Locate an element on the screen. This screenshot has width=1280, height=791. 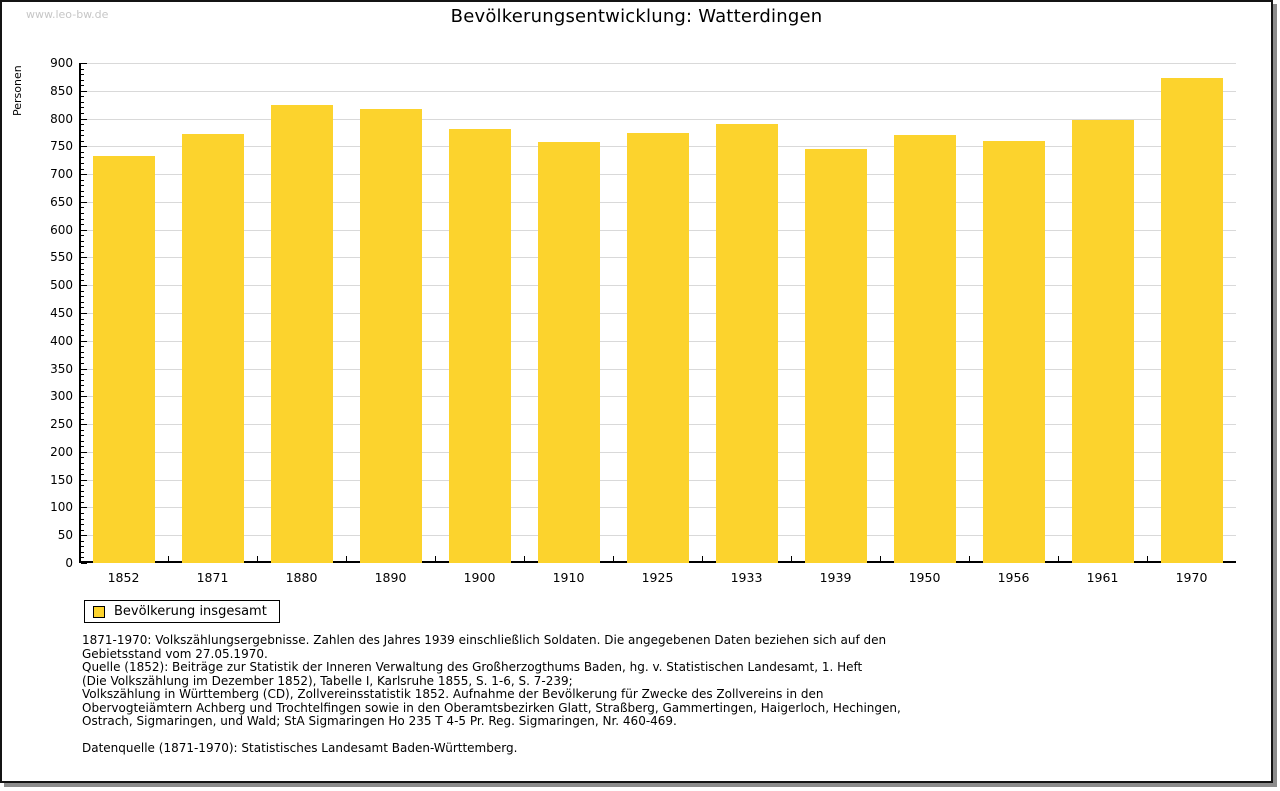
chart-title: Bevölkerungsentwicklung: Watterdingen is located at coordinates (636, 16).